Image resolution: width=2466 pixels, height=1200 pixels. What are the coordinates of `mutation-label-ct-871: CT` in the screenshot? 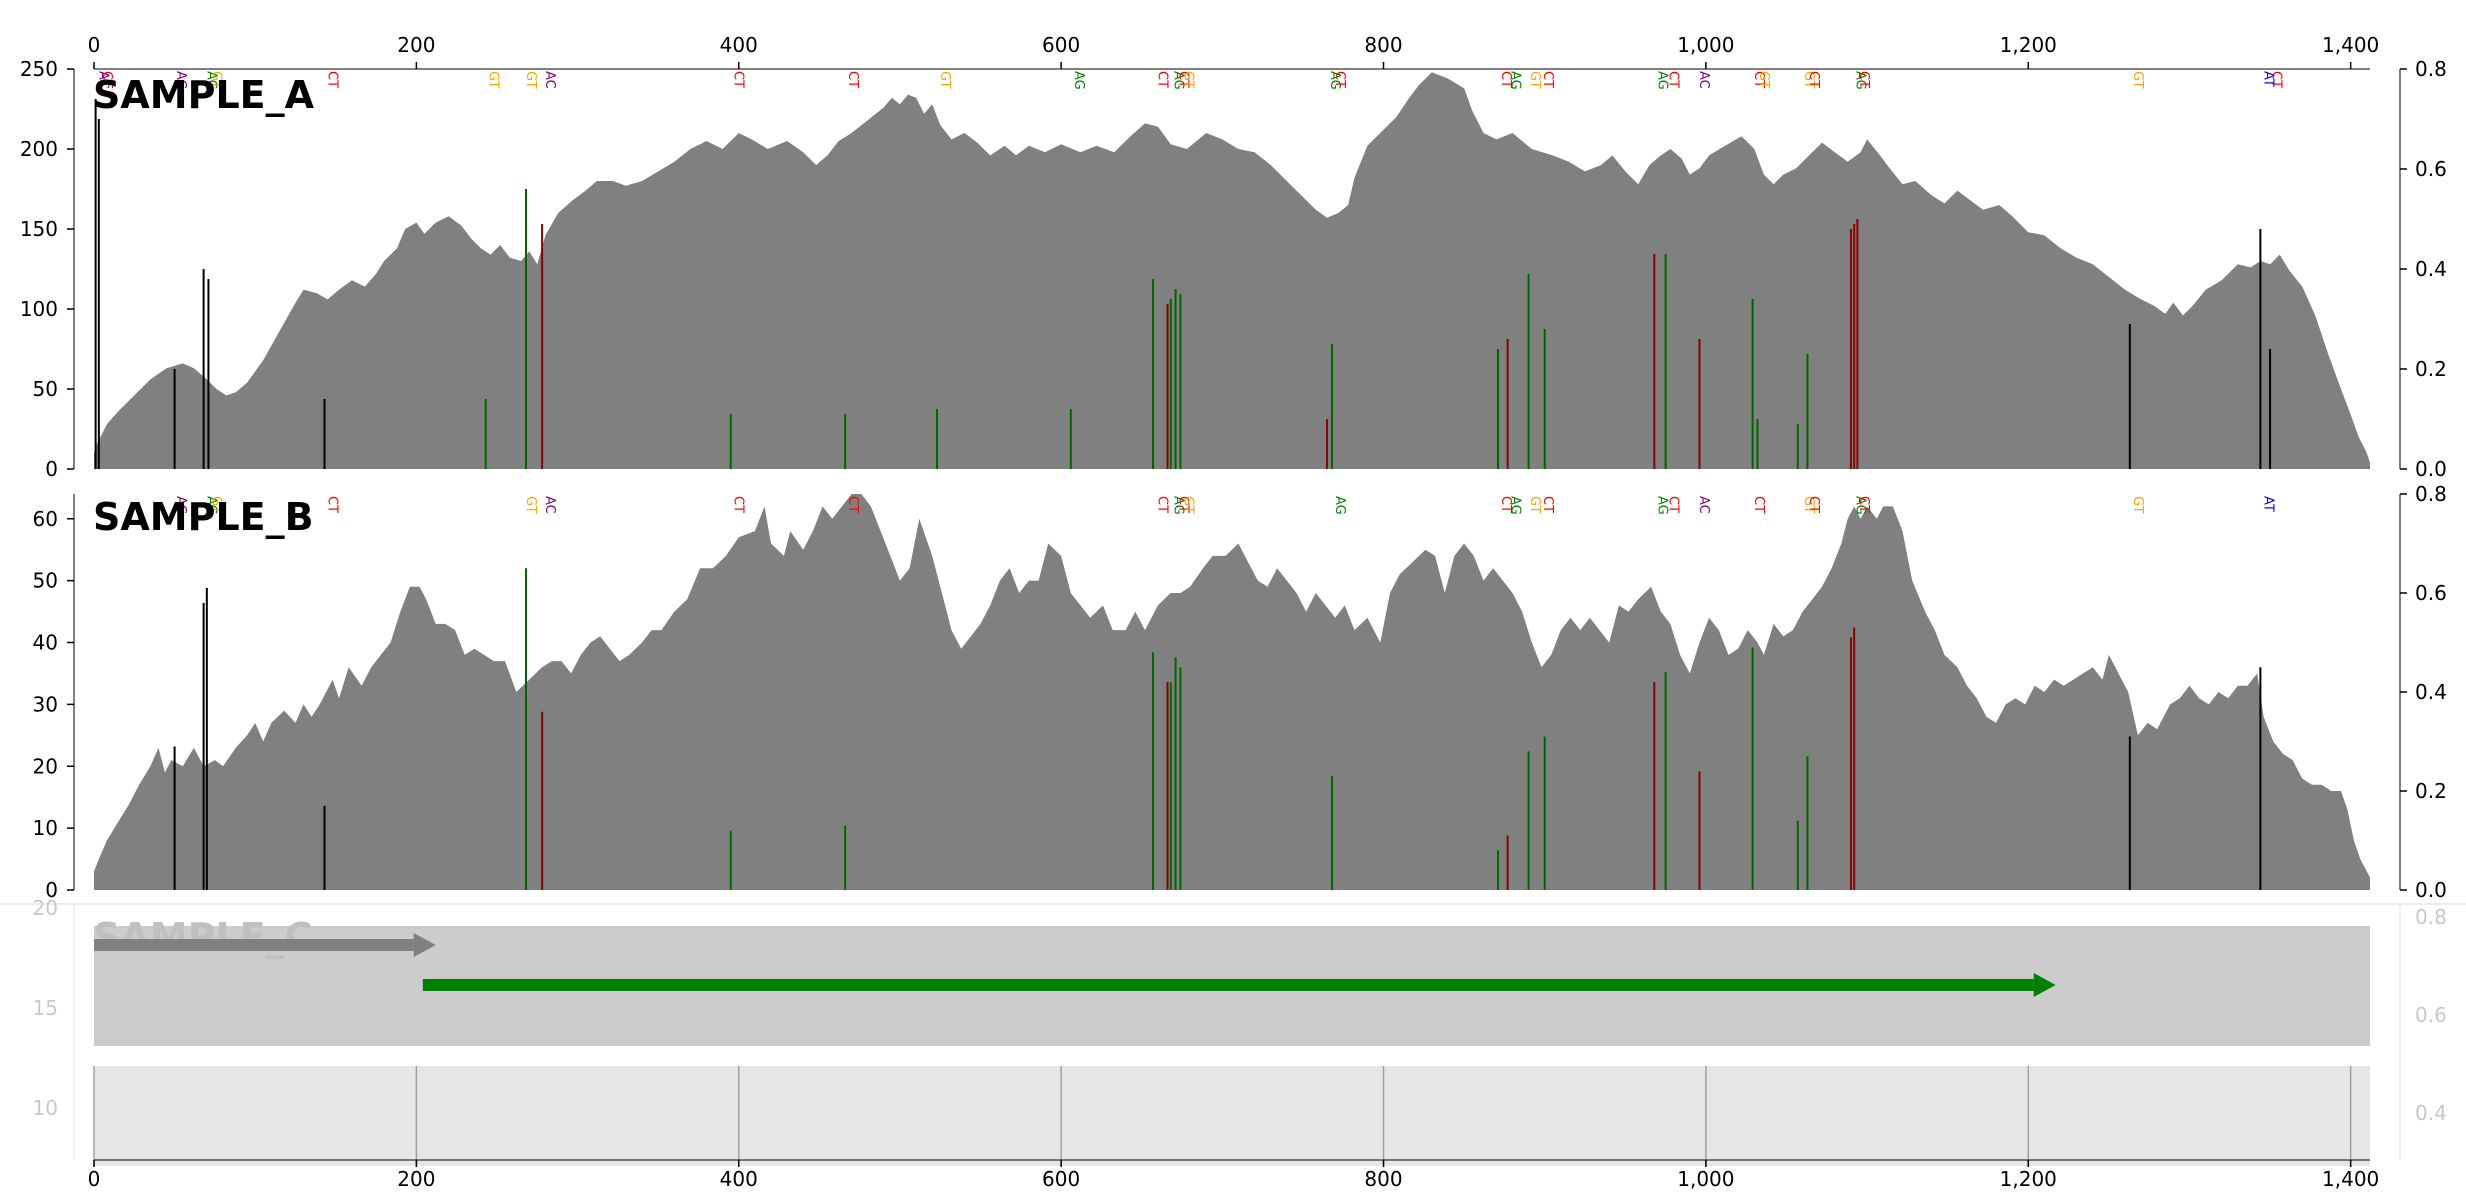 It's located at (1505, 79).